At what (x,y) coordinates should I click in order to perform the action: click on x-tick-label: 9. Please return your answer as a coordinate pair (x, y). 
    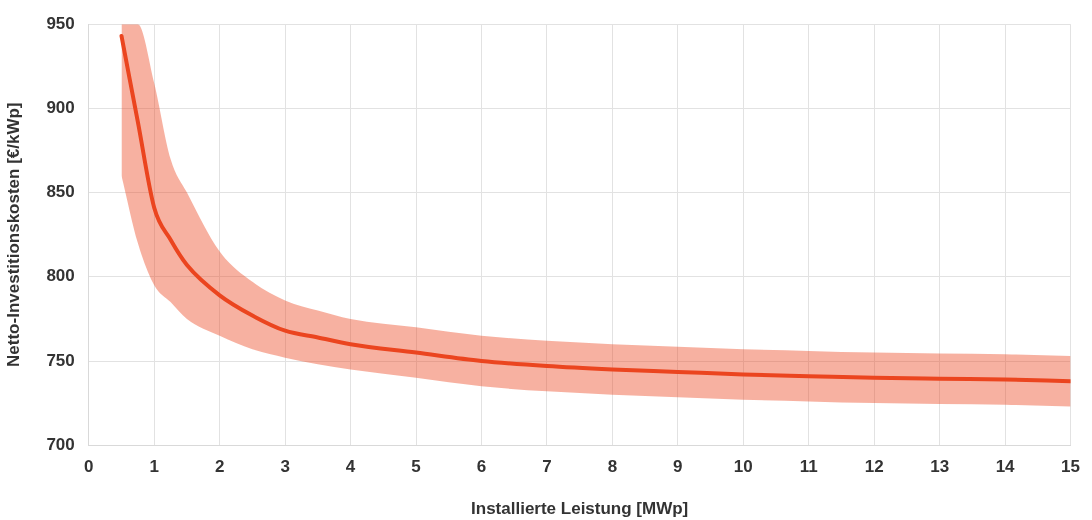
    Looking at the image, I should click on (678, 467).